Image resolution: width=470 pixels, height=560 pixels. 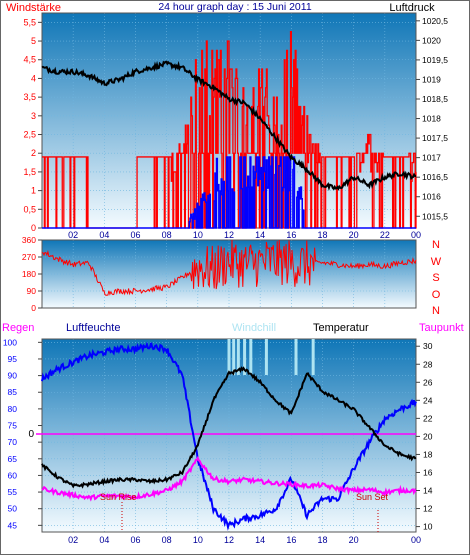 What do you see at coordinates (33, 191) in the screenshot?
I see `wind-tick-label: 1` at bounding box center [33, 191].